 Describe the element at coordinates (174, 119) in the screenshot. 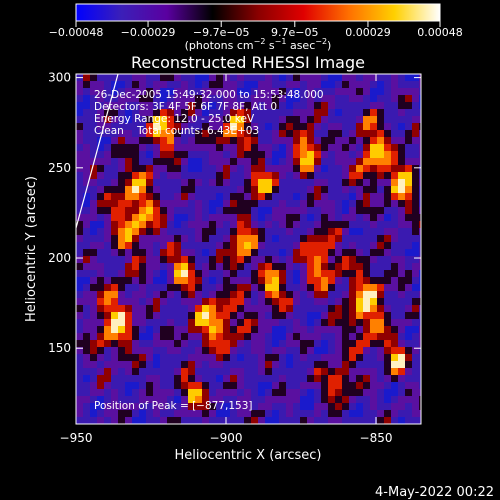

I see `annotation-energy: Energy Range: 12.0 - 25.0 keV` at that location.